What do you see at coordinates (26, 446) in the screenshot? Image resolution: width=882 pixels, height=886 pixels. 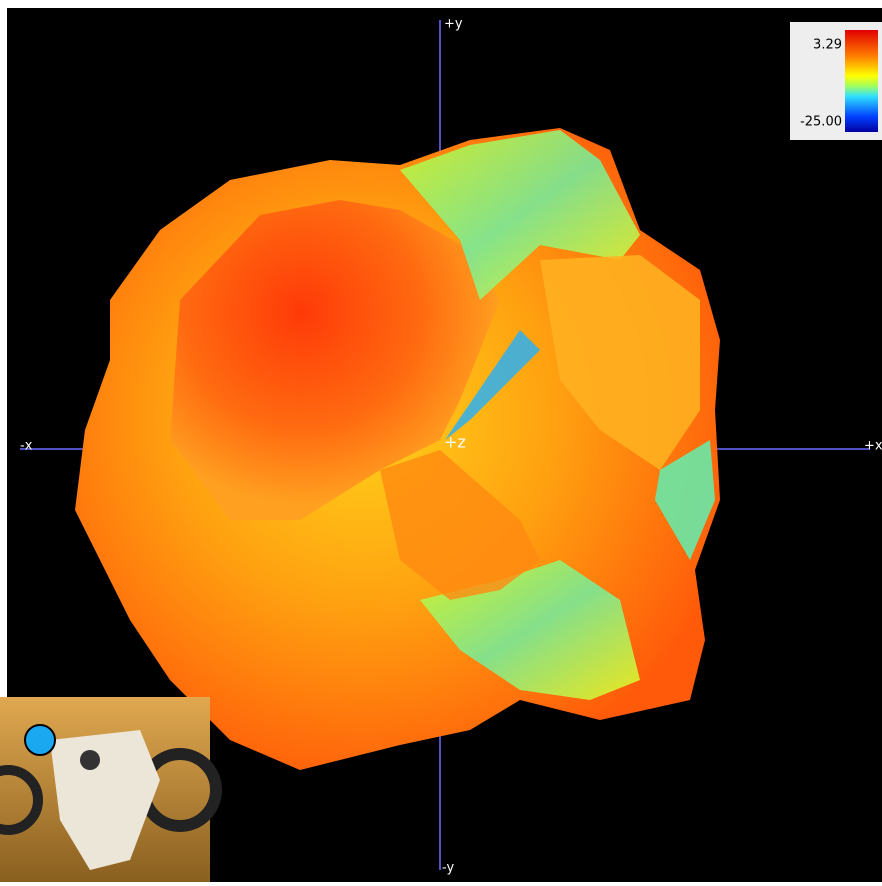 I see `axis-label: -x` at bounding box center [26, 446].